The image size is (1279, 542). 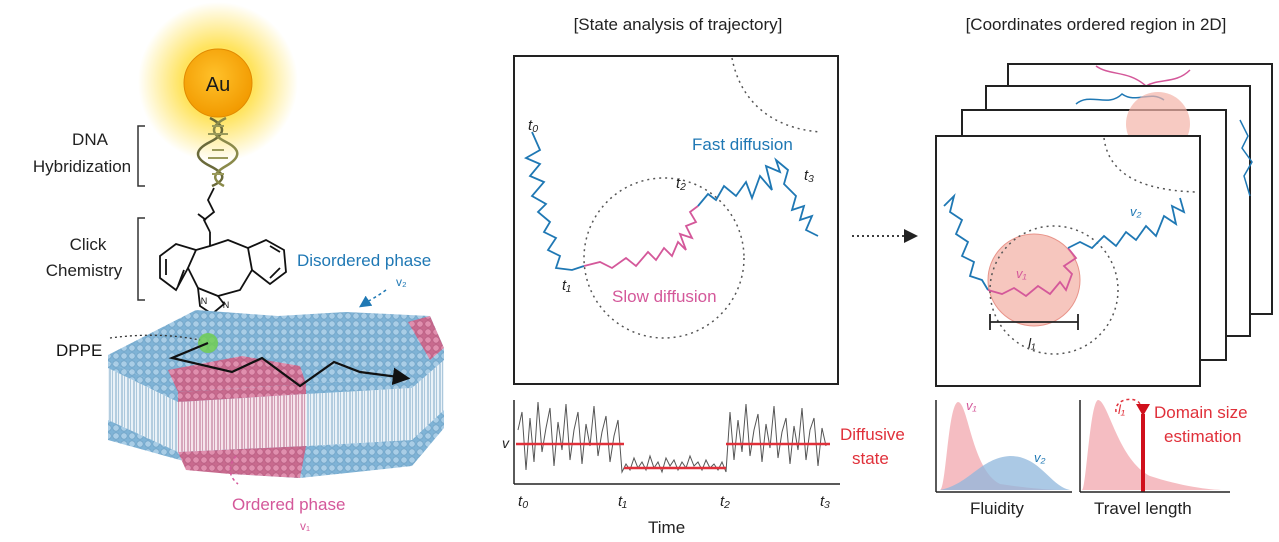 I want to click on traj-t3: t₃, so click(x=809, y=175).